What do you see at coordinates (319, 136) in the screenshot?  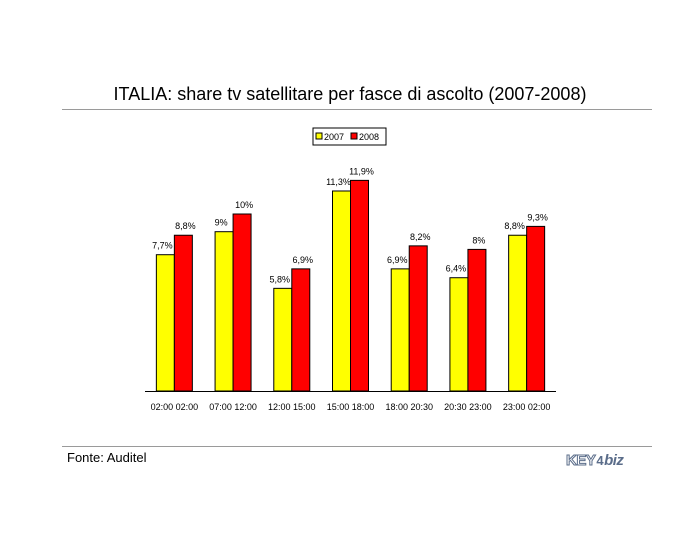 I see `legend-swatch-2007` at bounding box center [319, 136].